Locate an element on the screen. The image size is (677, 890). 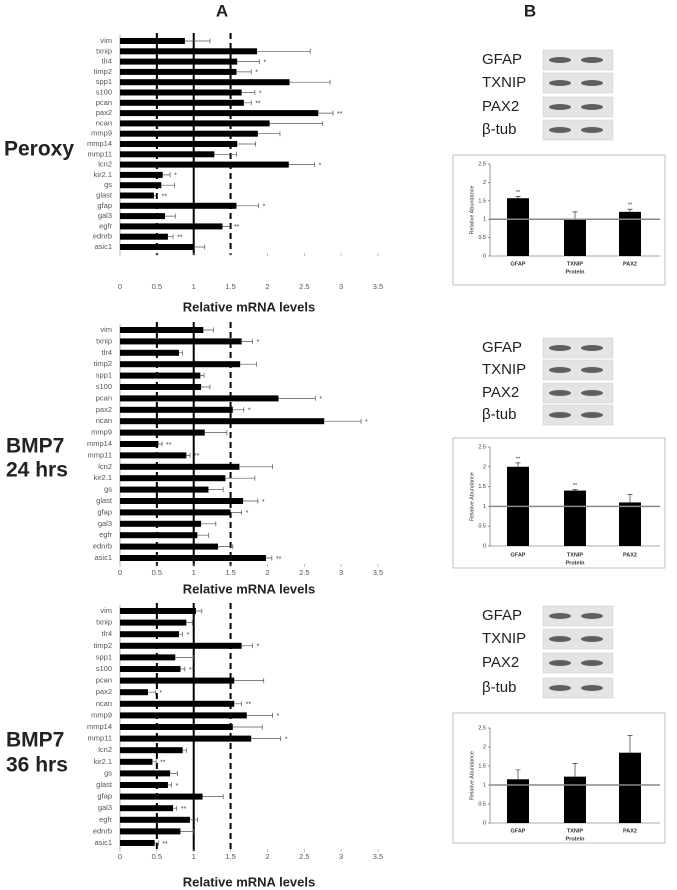
blot-label: GFAP is located at coordinates (502, 615).